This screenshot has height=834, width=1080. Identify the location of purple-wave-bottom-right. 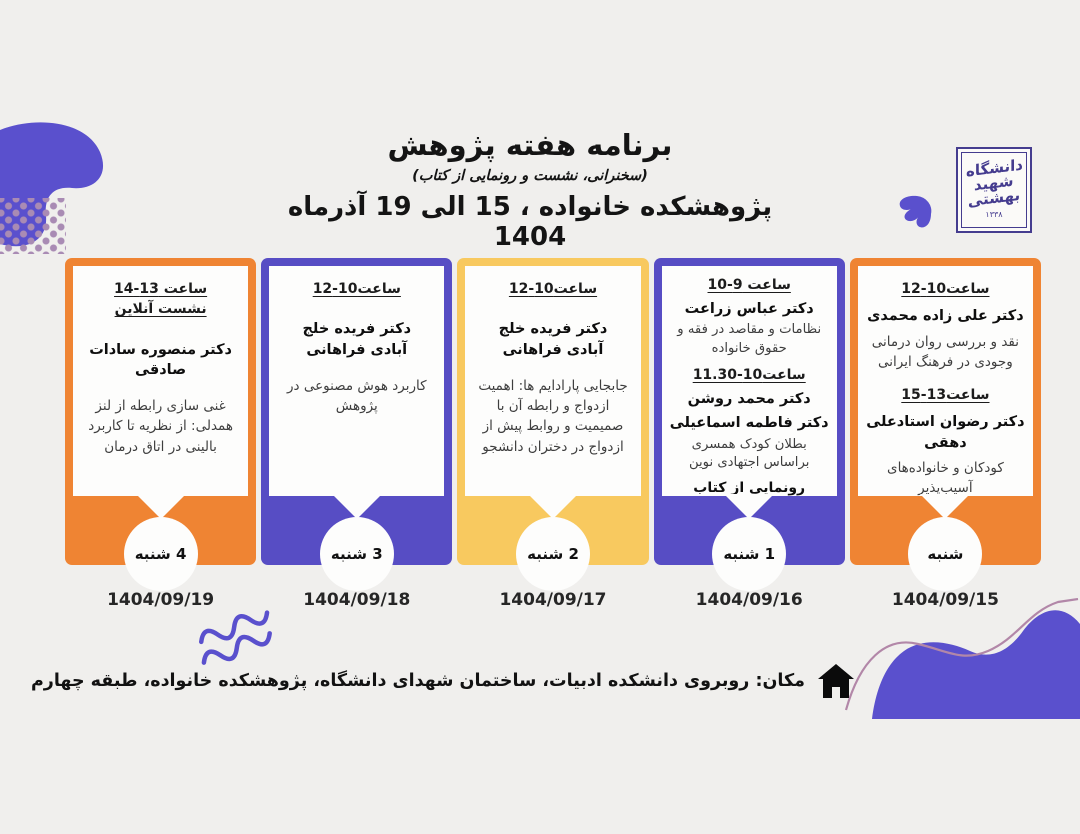
(962, 658).